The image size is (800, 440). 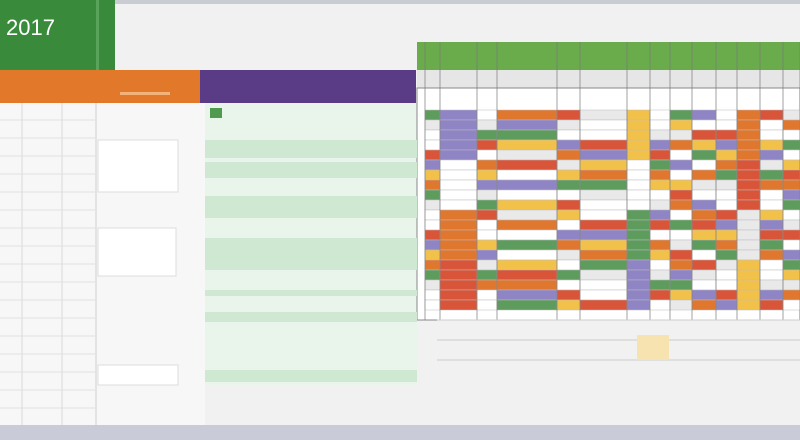 What do you see at coordinates (308, 86) in the screenshot?
I see `purple-ribbon` at bounding box center [308, 86].